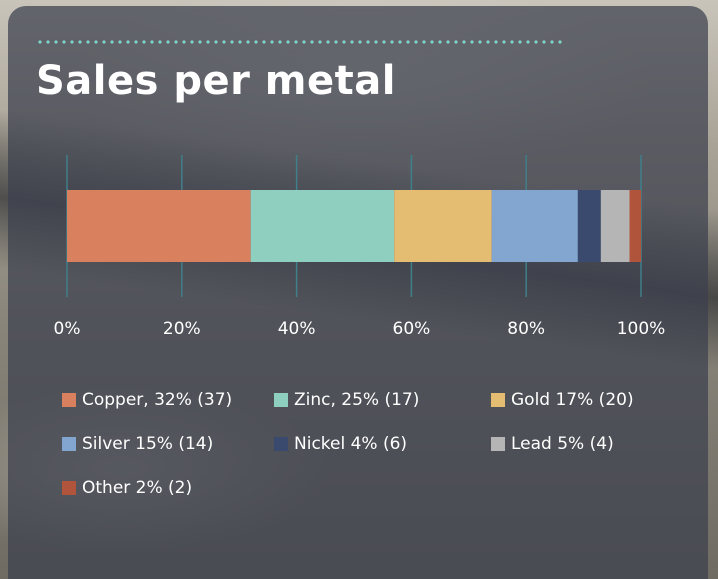 The image size is (718, 579). Describe the element at coordinates (148, 444) in the screenshot. I see `legend-label: Silver 15% (14)` at that location.